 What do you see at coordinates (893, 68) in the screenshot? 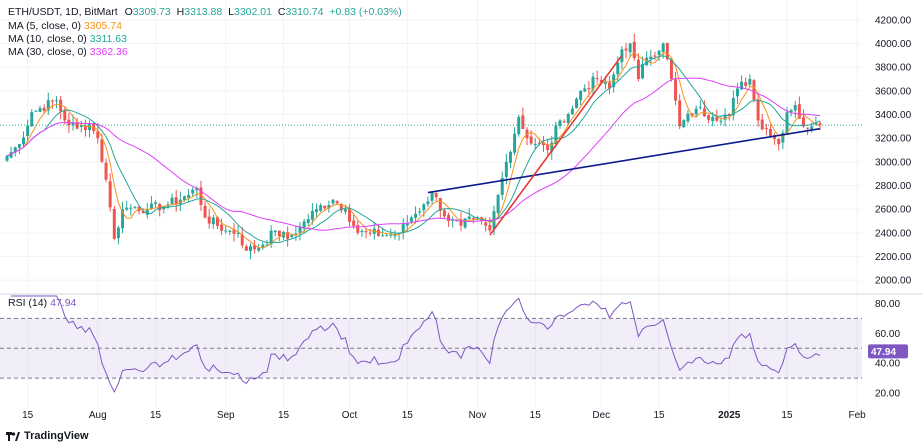
I see `price-tick-label: 3800.00` at bounding box center [893, 68].